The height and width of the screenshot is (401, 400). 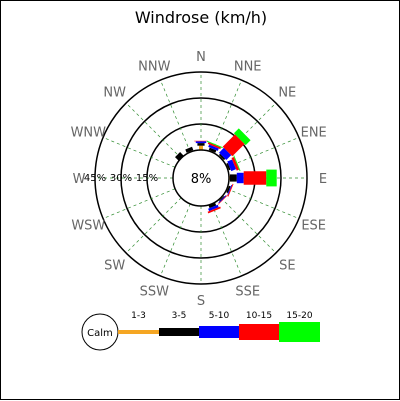 I want to click on spoke-ene, so click(x=263, y=152).